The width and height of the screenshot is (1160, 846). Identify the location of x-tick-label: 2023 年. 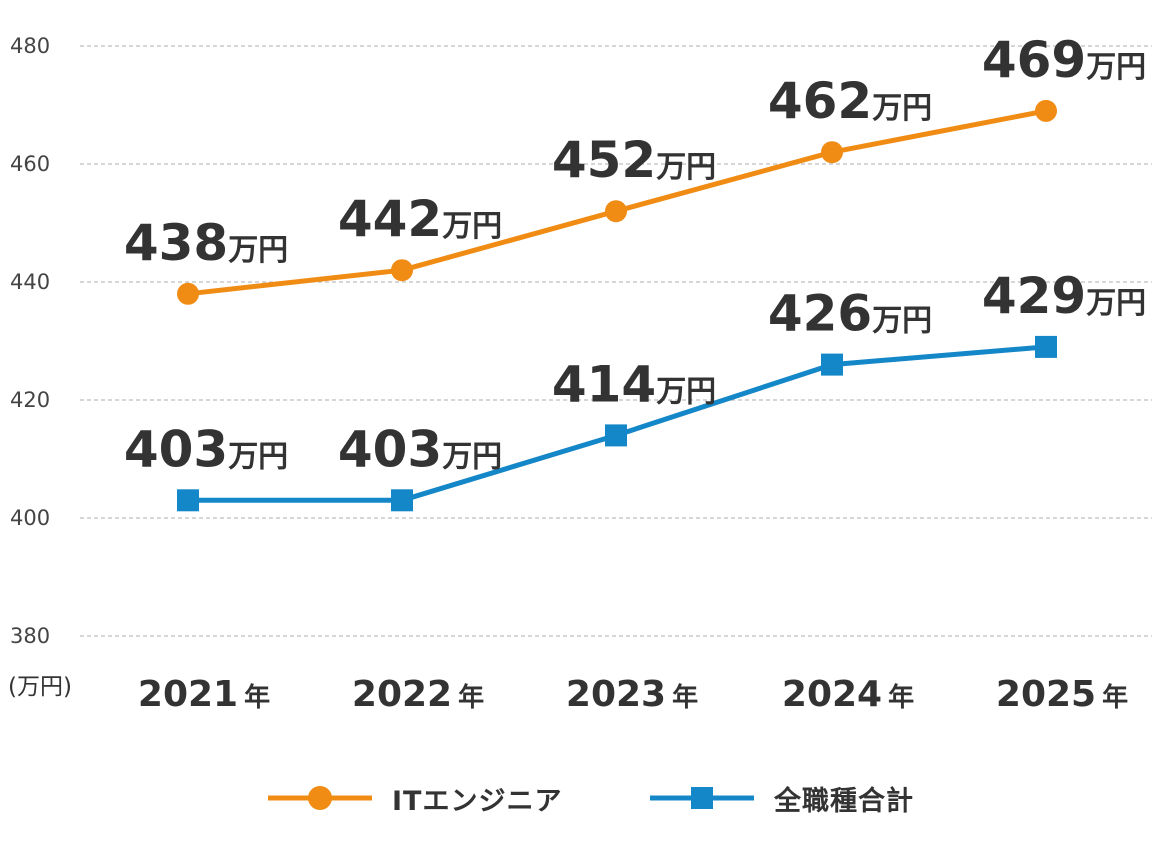
(632, 694).